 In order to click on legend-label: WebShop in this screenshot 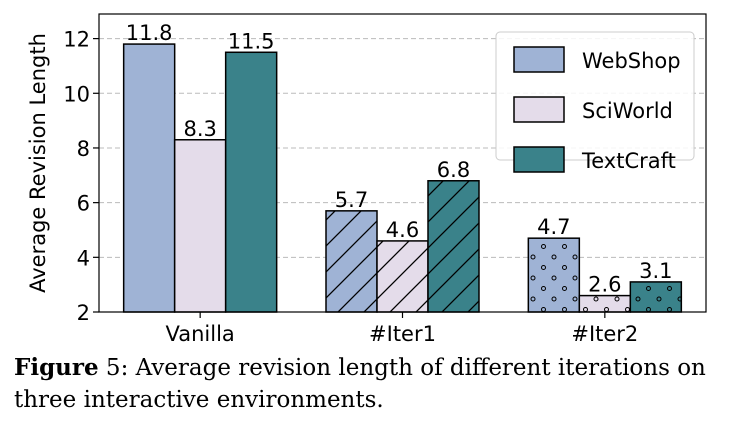, I will do `click(631, 61)`.